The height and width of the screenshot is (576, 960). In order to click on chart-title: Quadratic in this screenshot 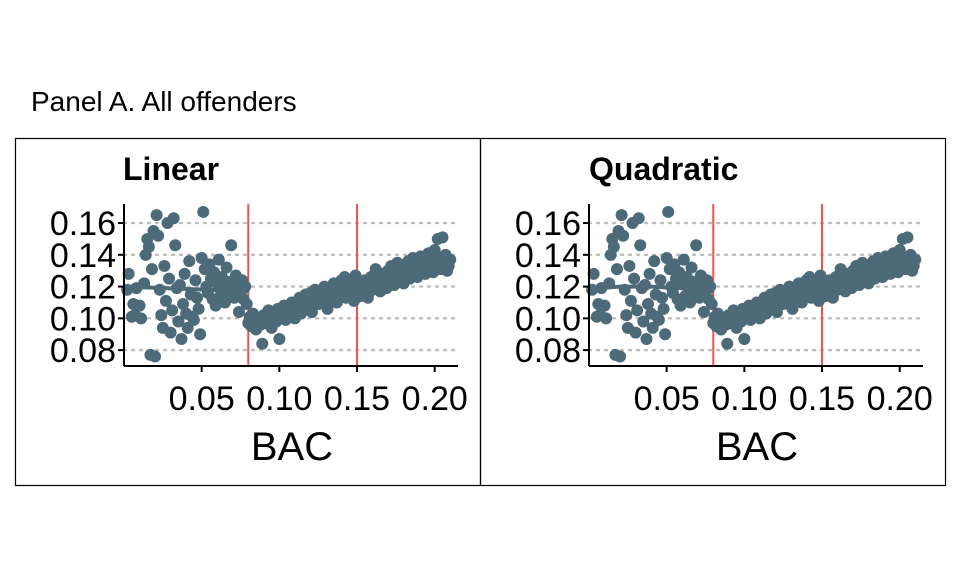, I will do `click(663, 169)`.